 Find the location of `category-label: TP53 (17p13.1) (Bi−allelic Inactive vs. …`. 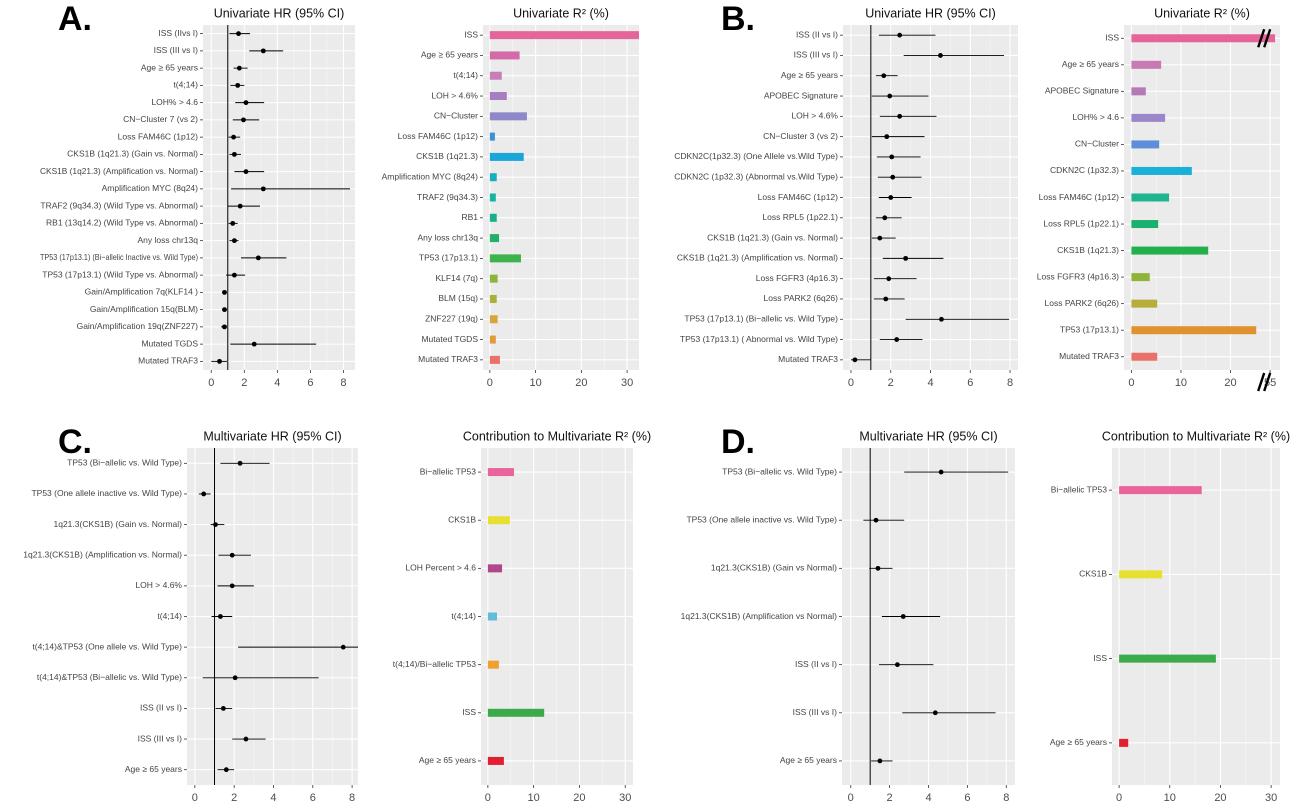

category-label: TP53 (17p13.1) (Bi−allelic Inactive vs. … is located at coordinates (119, 257).